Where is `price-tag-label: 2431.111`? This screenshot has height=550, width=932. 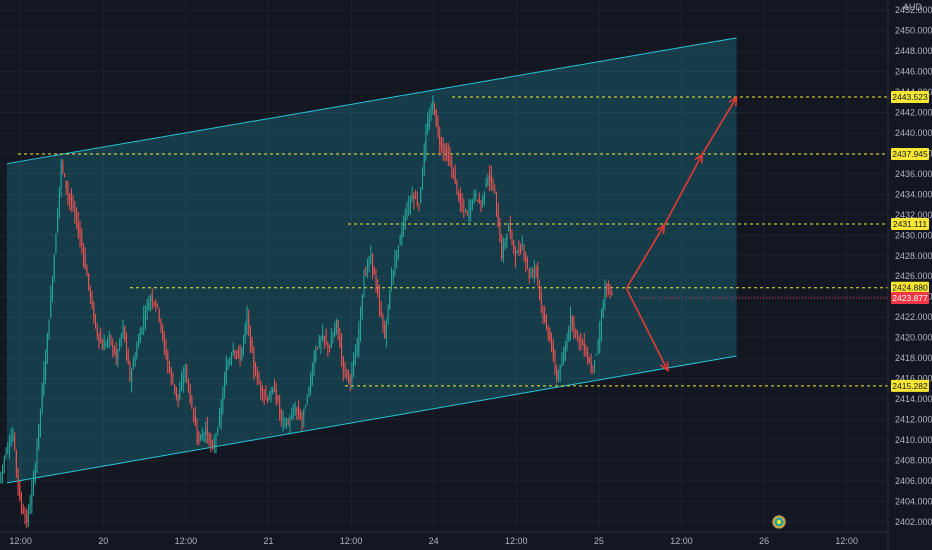 price-tag-label: 2431.111 is located at coordinates (910, 224).